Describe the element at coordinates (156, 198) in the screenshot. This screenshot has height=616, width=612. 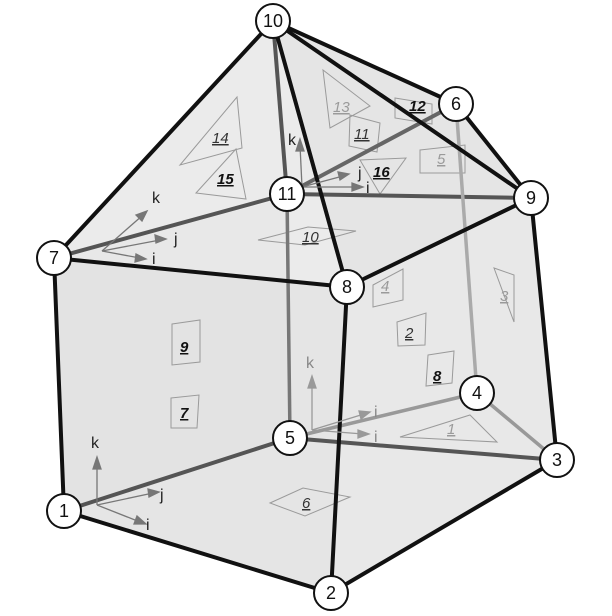
I see `axis-label-k-node-7: k` at that location.